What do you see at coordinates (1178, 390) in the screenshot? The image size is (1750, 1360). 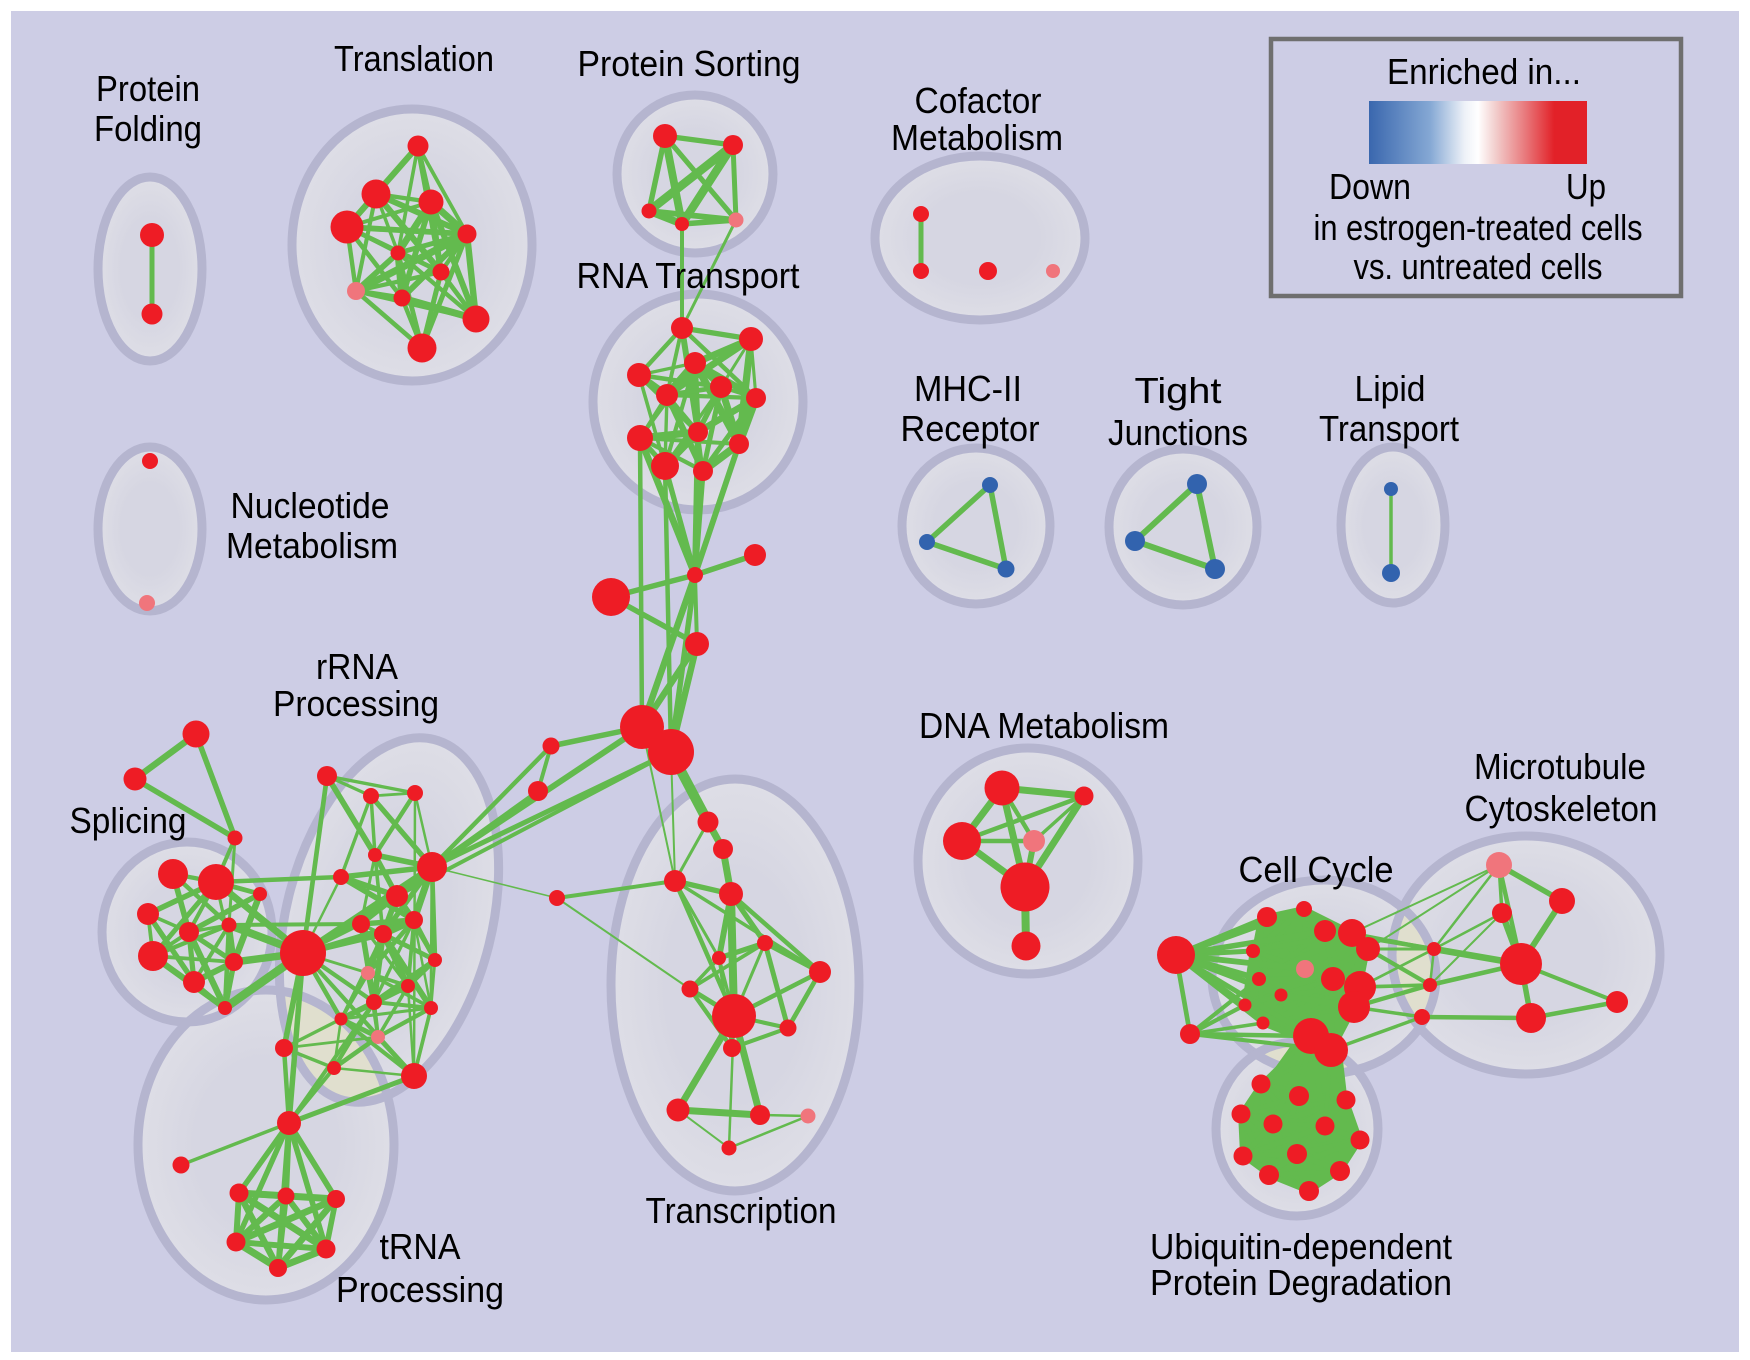 I see `svg-text: Tight` at bounding box center [1178, 390].